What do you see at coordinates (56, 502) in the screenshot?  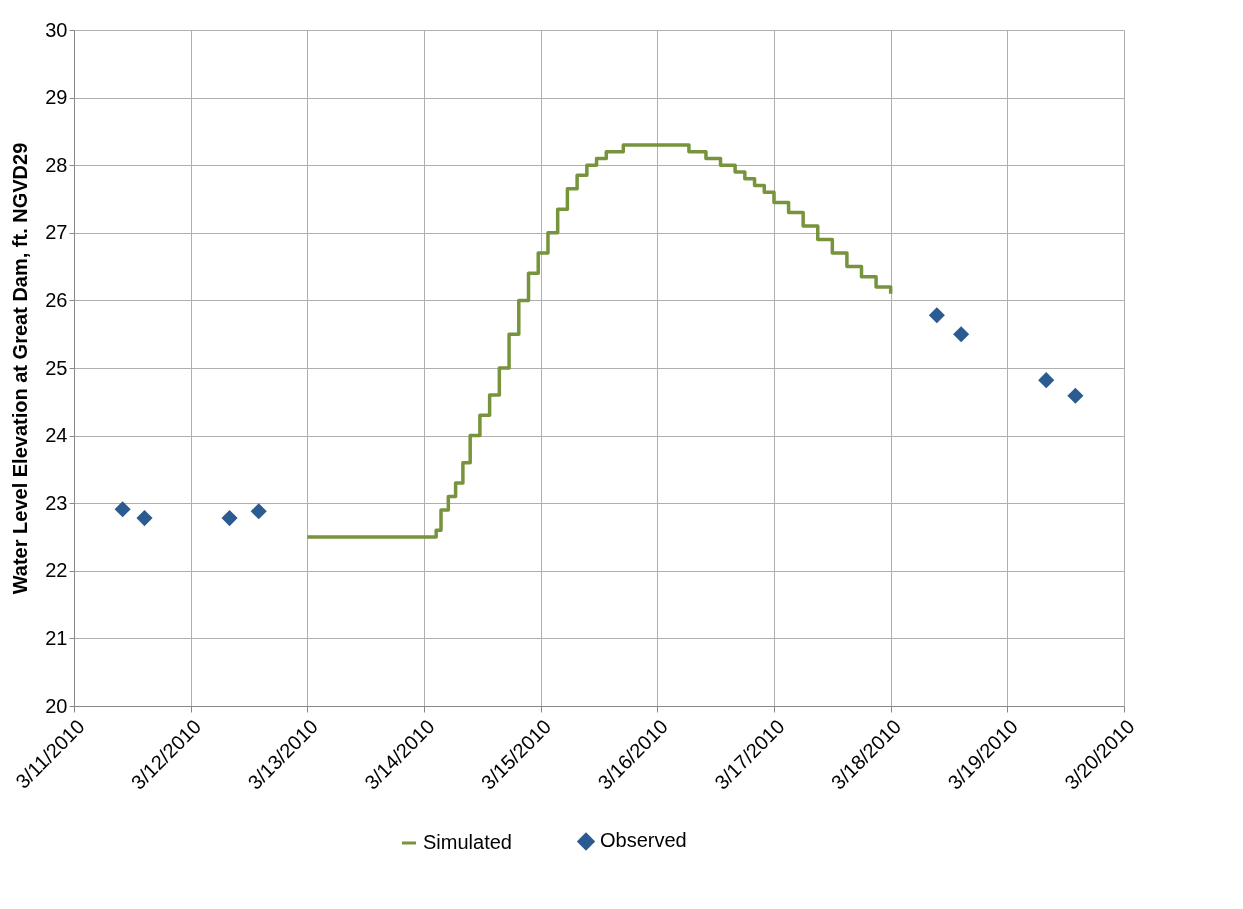 I see `y-tick-label: 23` at bounding box center [56, 502].